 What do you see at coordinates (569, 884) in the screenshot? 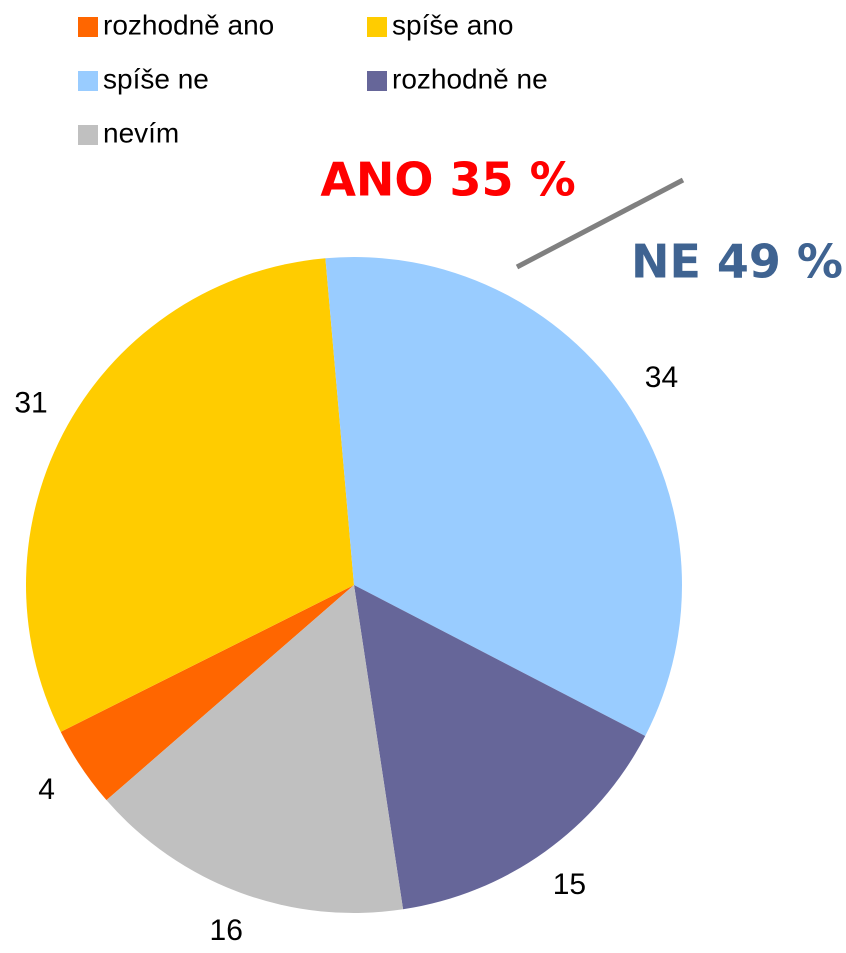
I see `data-label: 15` at bounding box center [569, 884].